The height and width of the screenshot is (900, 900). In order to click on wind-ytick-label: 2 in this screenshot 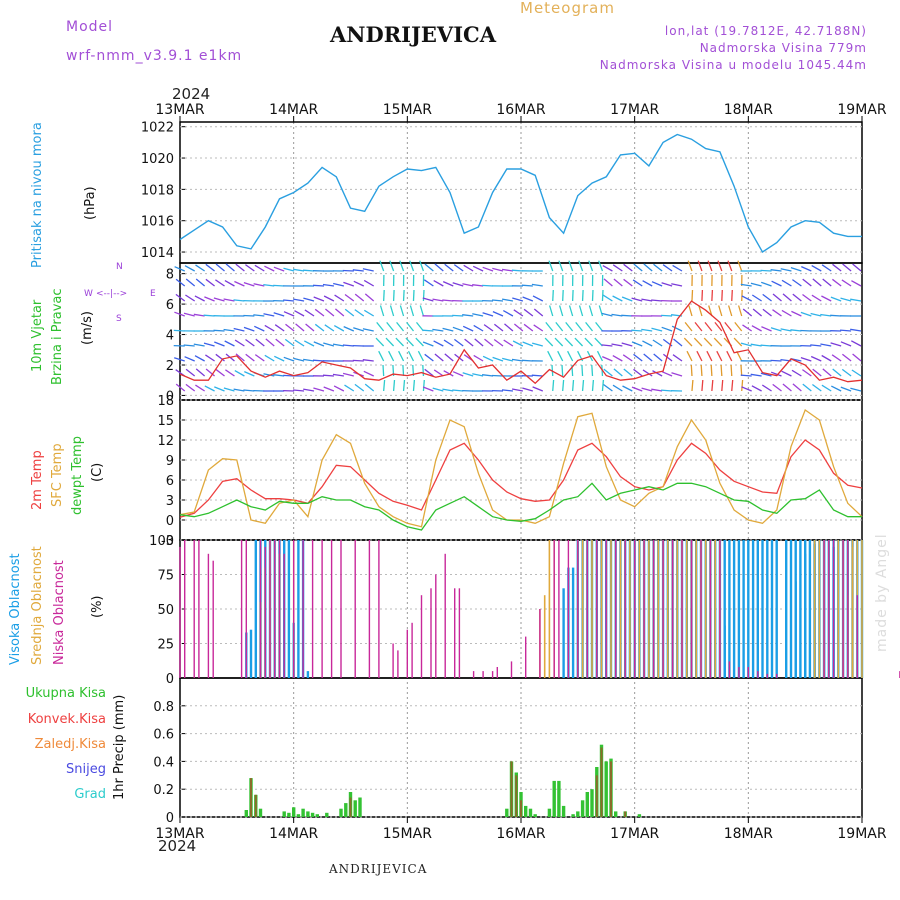, I will do `click(170, 366)`.